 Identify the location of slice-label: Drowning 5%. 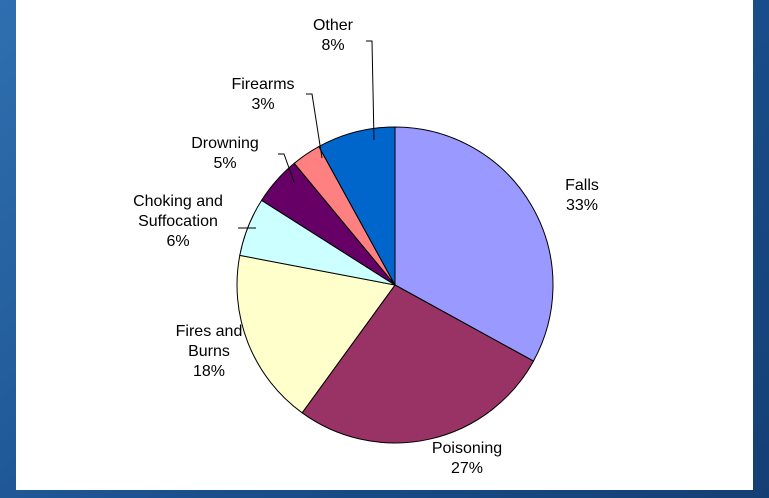
(225, 153).